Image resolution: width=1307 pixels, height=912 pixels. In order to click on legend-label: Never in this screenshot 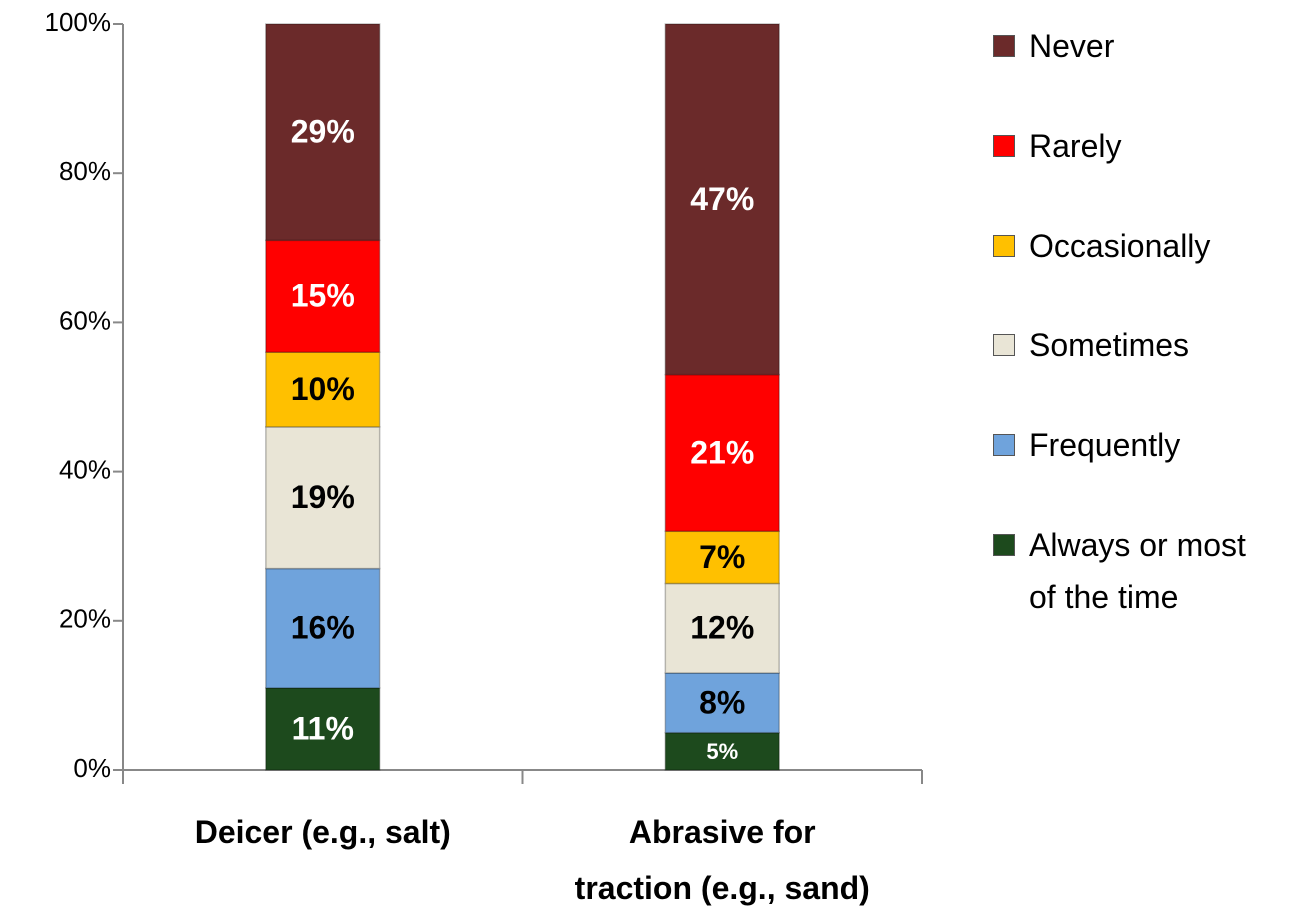, I will do `click(1072, 46)`.